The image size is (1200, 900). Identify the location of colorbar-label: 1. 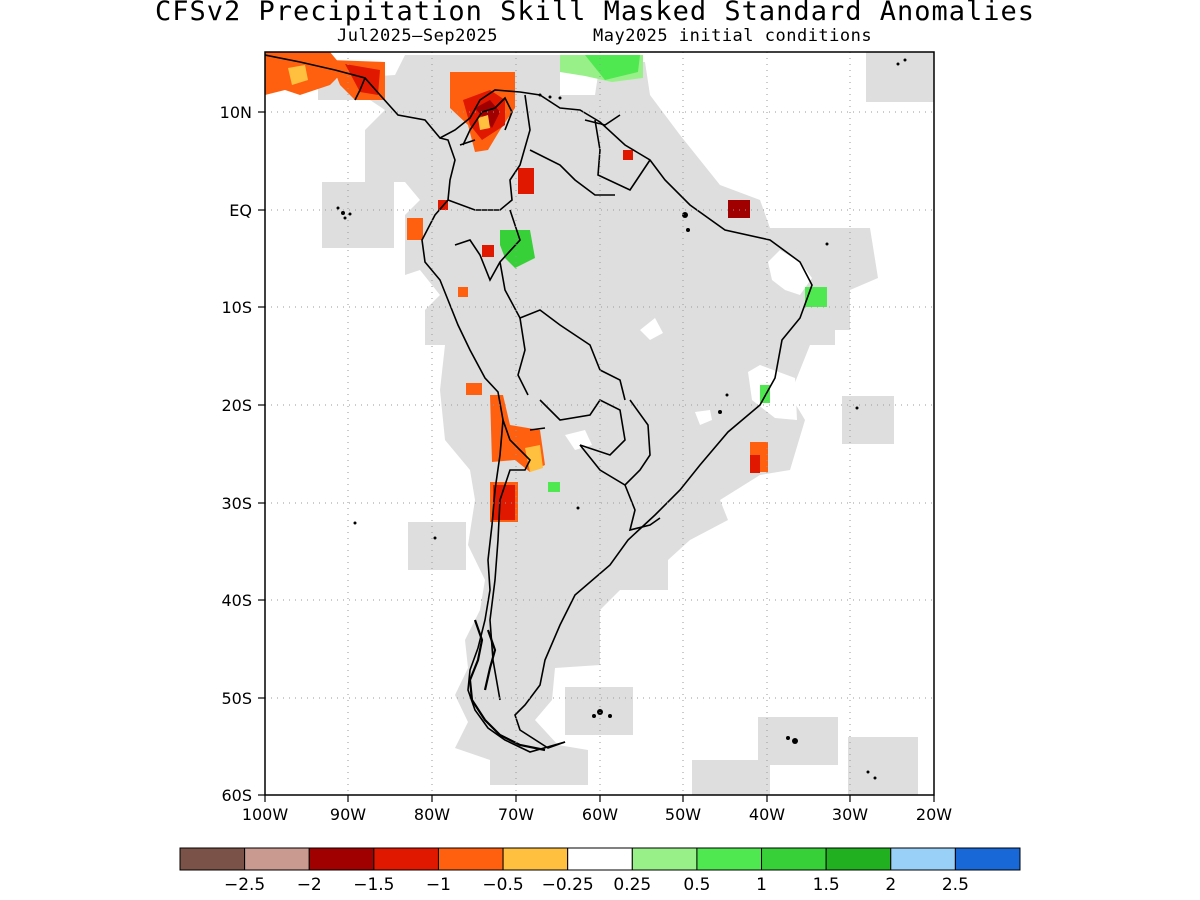
(761, 885).